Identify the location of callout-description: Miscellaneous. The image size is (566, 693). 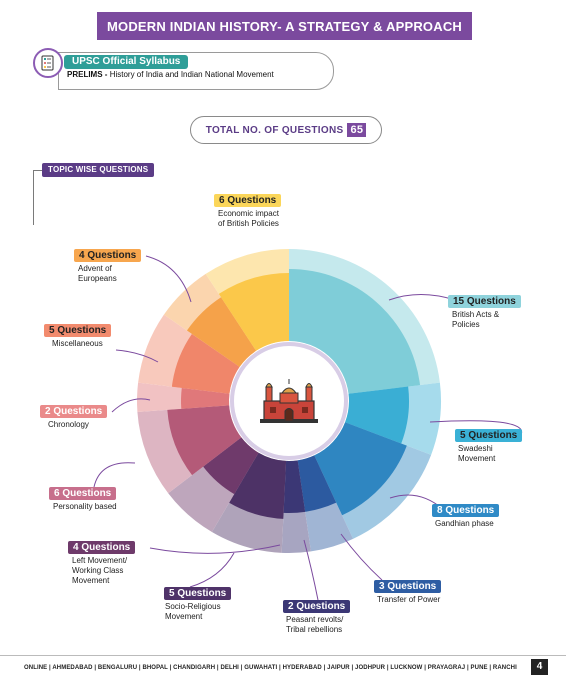
(77, 344).